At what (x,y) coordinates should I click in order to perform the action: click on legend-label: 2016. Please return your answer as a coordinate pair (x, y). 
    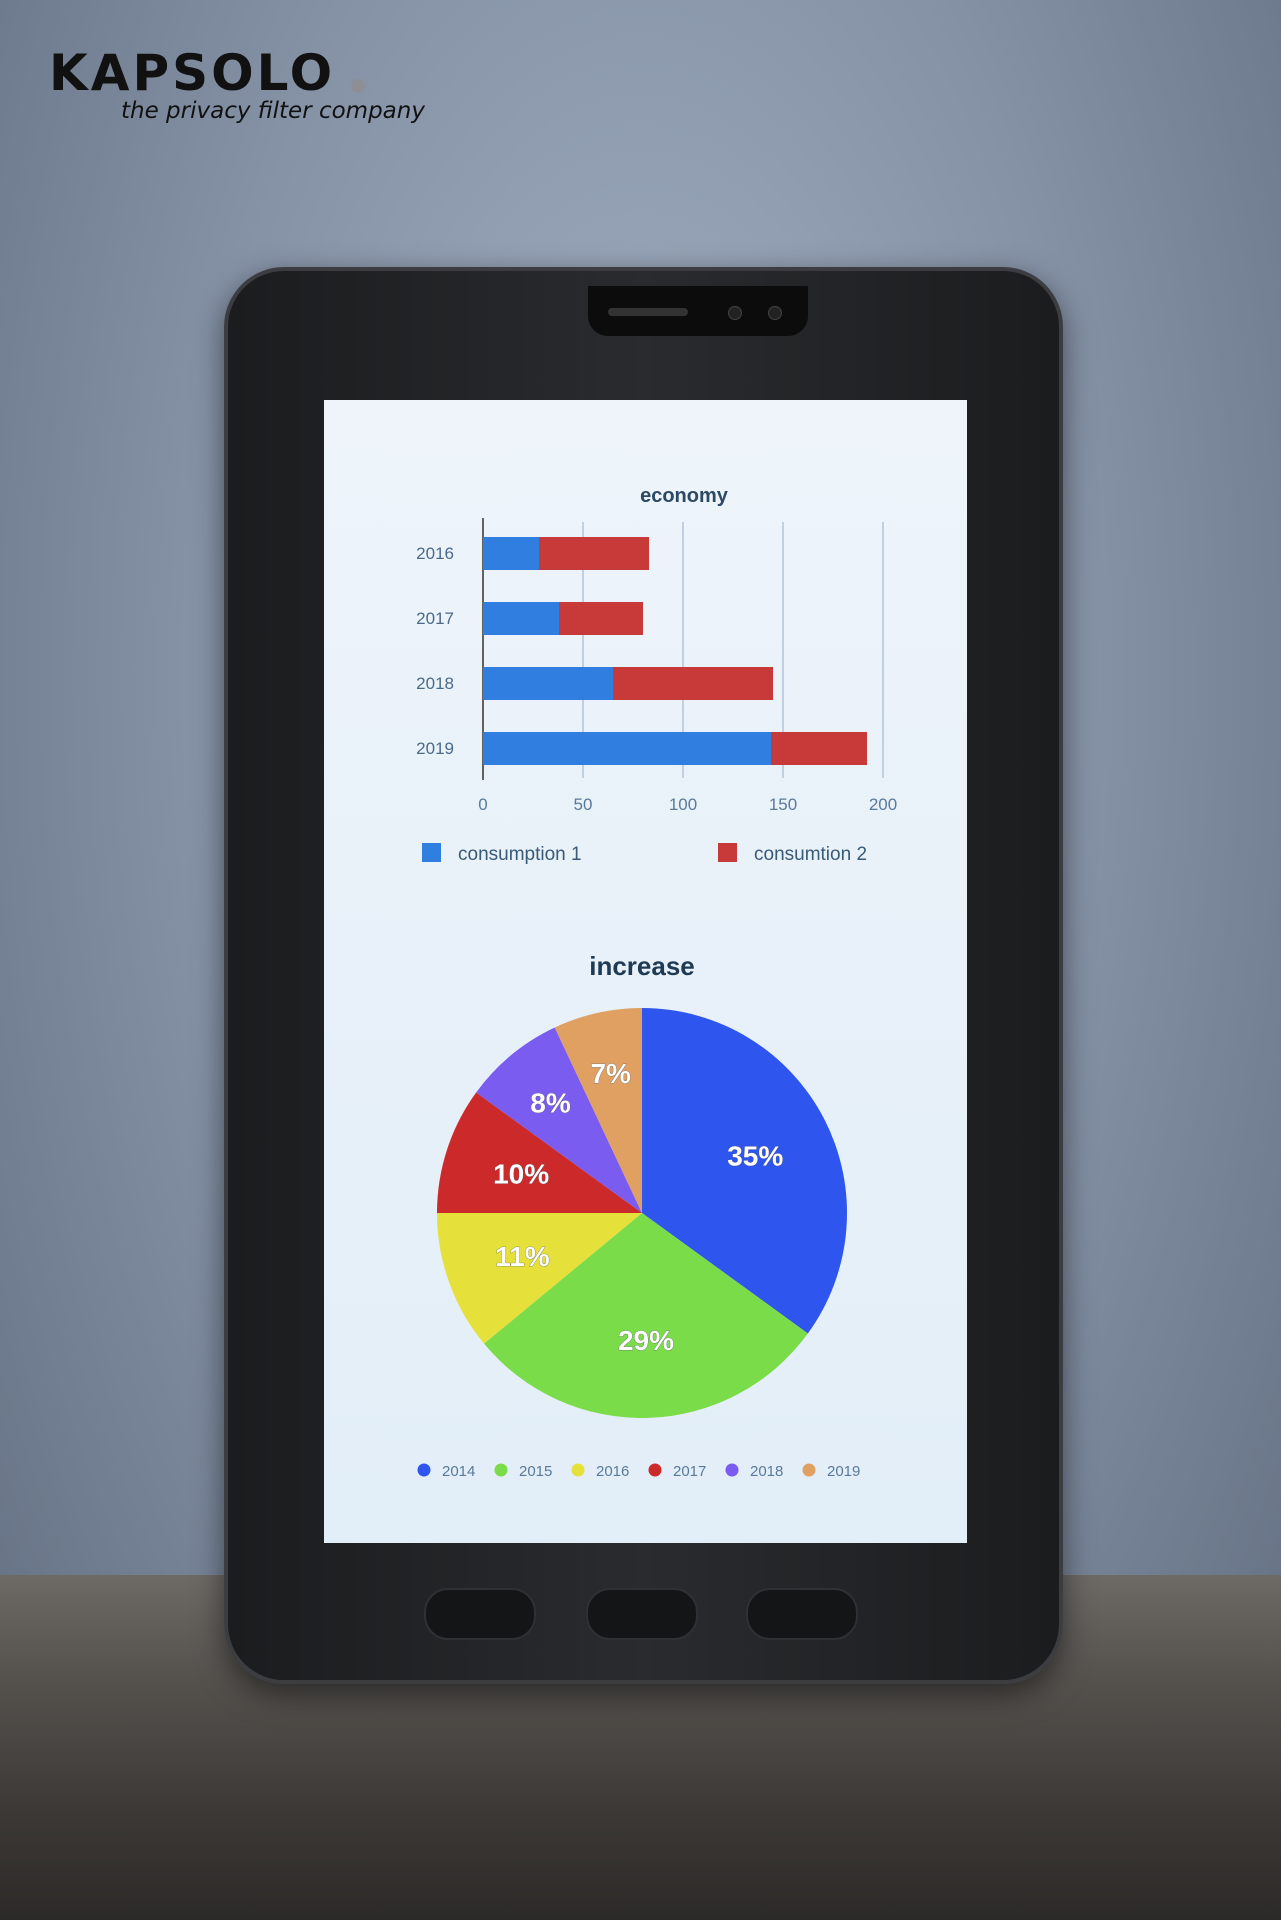
    Looking at the image, I should click on (612, 1471).